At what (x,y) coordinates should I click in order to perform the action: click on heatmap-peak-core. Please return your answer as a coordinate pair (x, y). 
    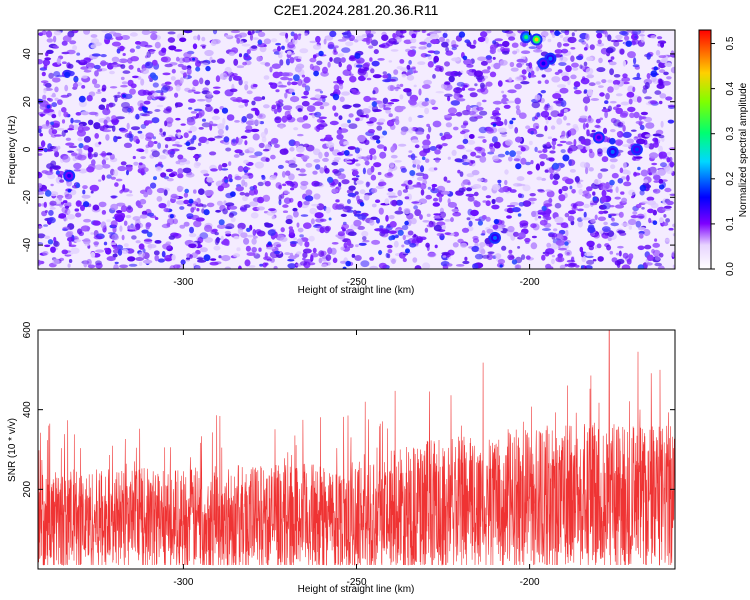
    Looking at the image, I should click on (69, 175).